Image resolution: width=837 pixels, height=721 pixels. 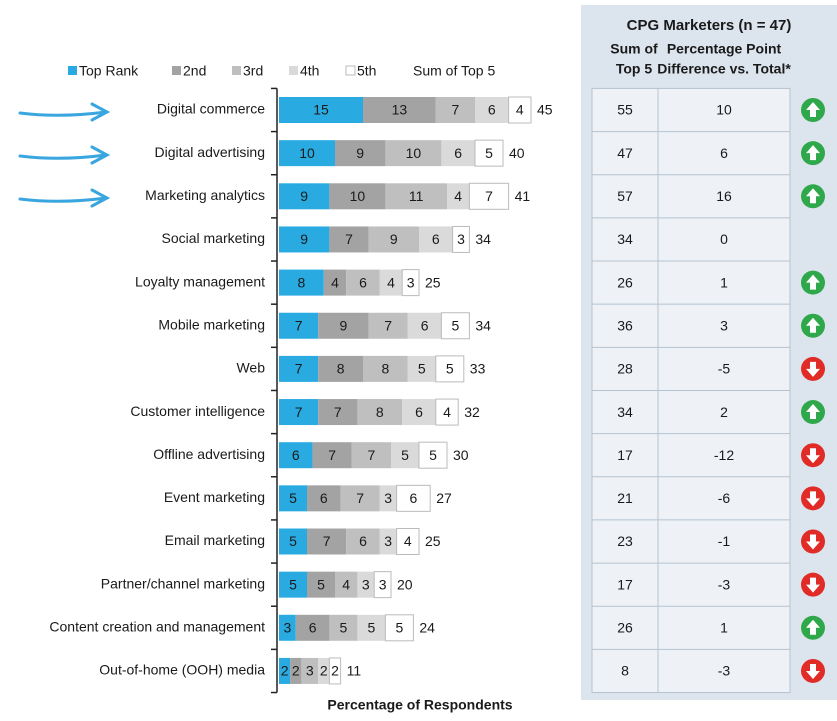 What do you see at coordinates (427, 628) in the screenshot?
I see `total-label: 24` at bounding box center [427, 628].